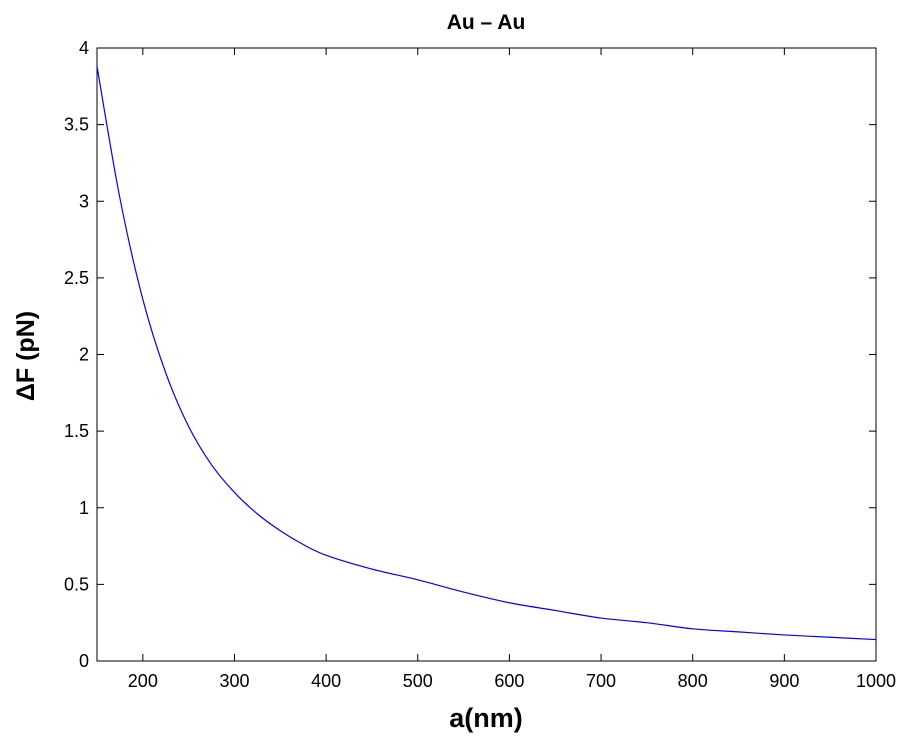 The image size is (907, 740). What do you see at coordinates (26, 356) in the screenshot?
I see `y-axis-label: ΔF (pN)` at bounding box center [26, 356].